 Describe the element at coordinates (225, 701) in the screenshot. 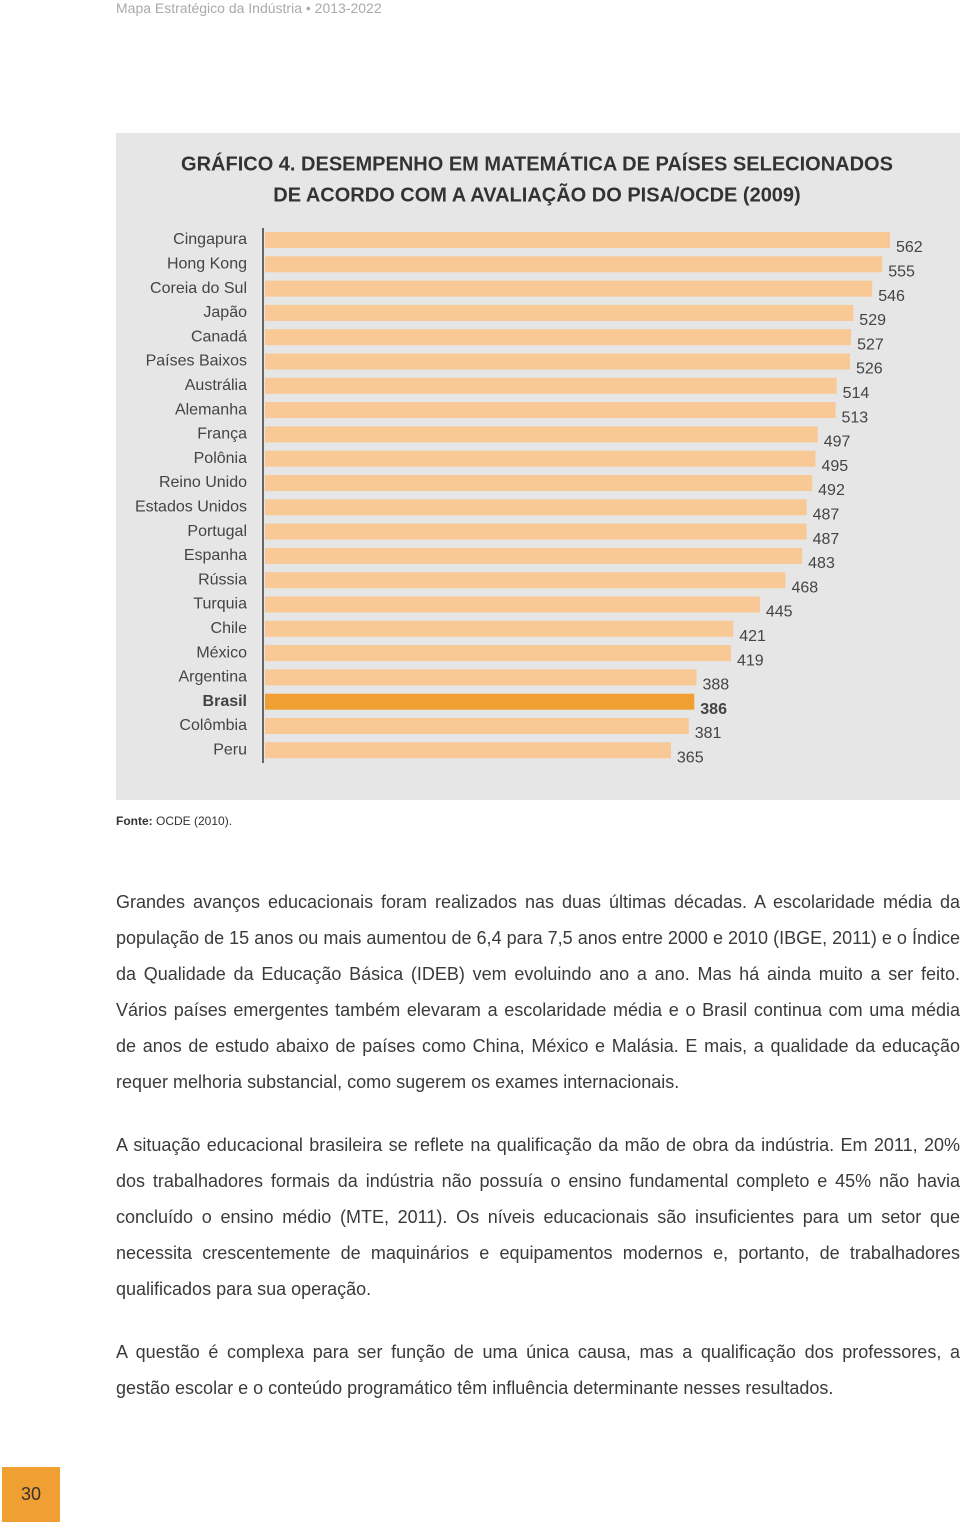

I see `category-label: Brasil` at that location.